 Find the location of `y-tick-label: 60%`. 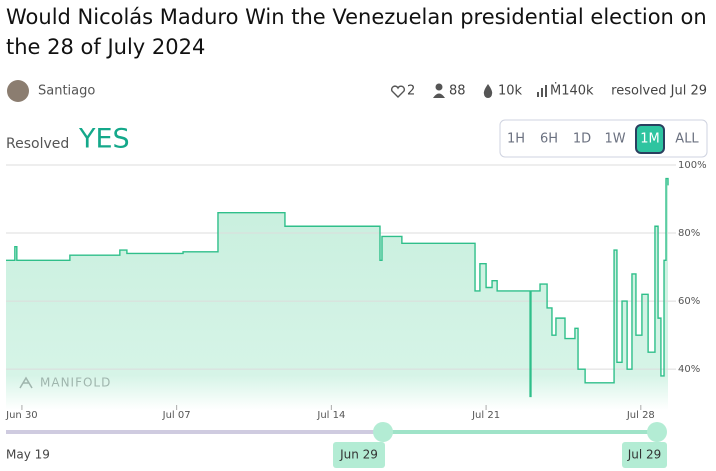

y-tick-label: 60% is located at coordinates (689, 301).